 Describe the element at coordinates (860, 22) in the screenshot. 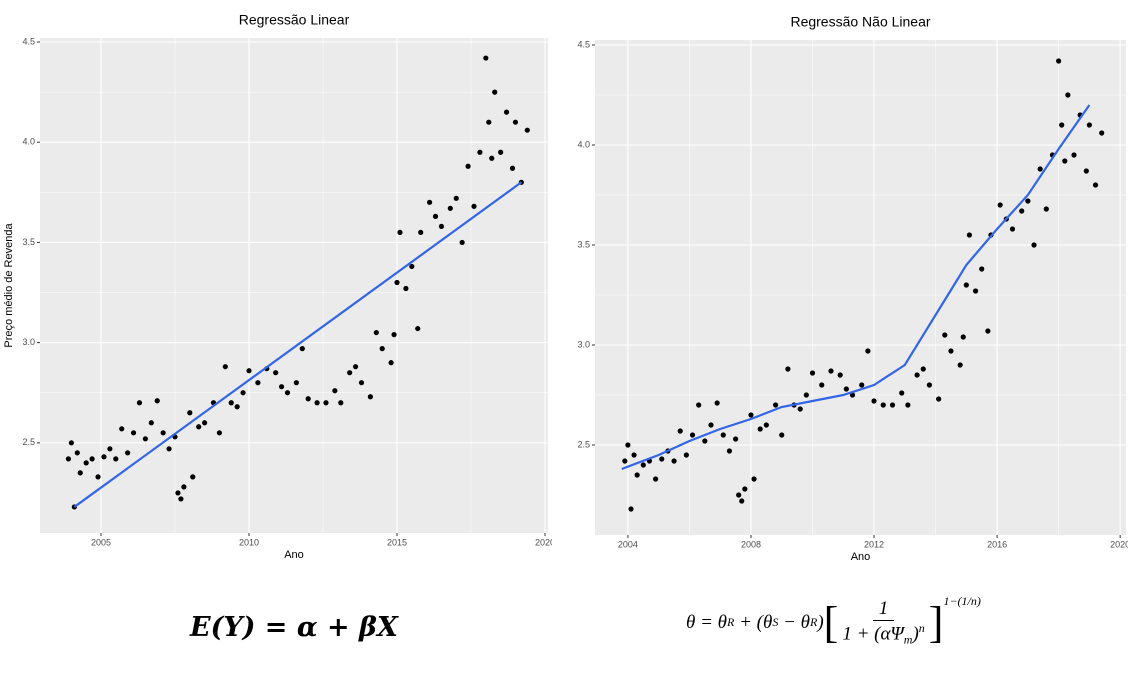

I see `chart-title: Regressão Não Linear` at that location.